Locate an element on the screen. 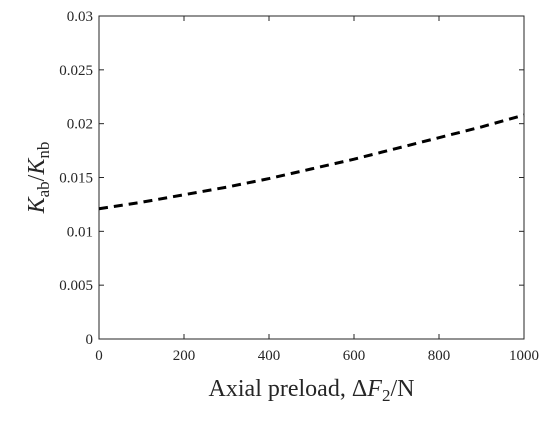 This screenshot has width=550, height=426. x-axis-label-prefix: Axial preload, Δ is located at coordinates (288, 389).